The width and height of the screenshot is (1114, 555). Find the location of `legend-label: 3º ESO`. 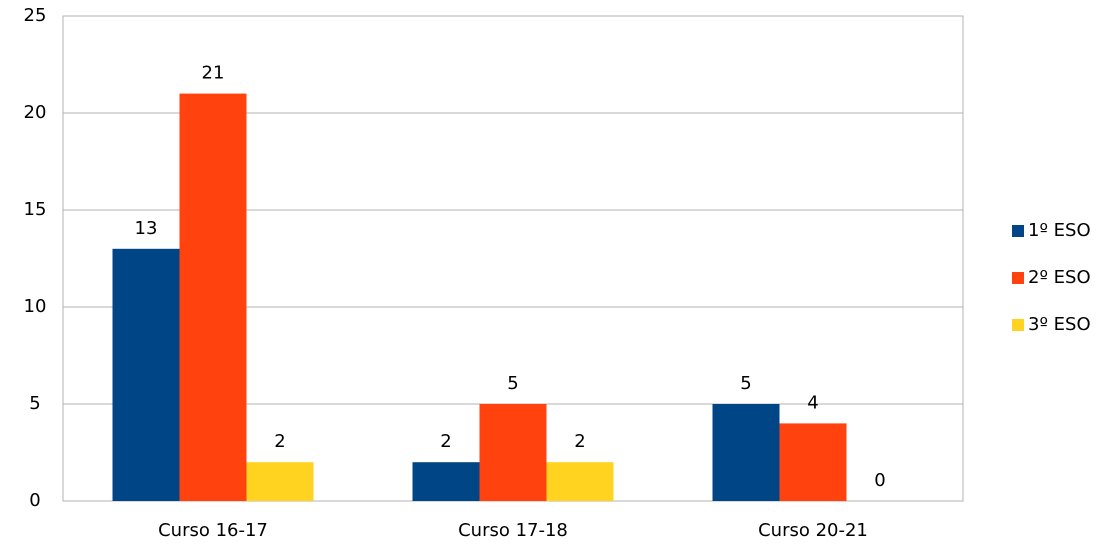

legend-label: 3º ESO is located at coordinates (1059, 324).